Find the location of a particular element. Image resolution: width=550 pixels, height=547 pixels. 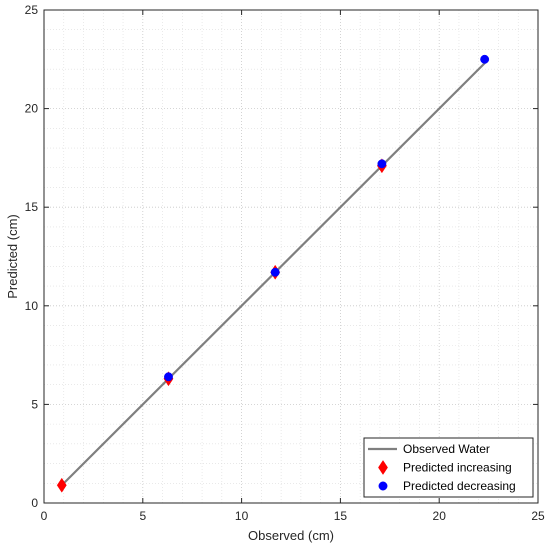

y-tick-label: 20 is located at coordinates (32, 109).